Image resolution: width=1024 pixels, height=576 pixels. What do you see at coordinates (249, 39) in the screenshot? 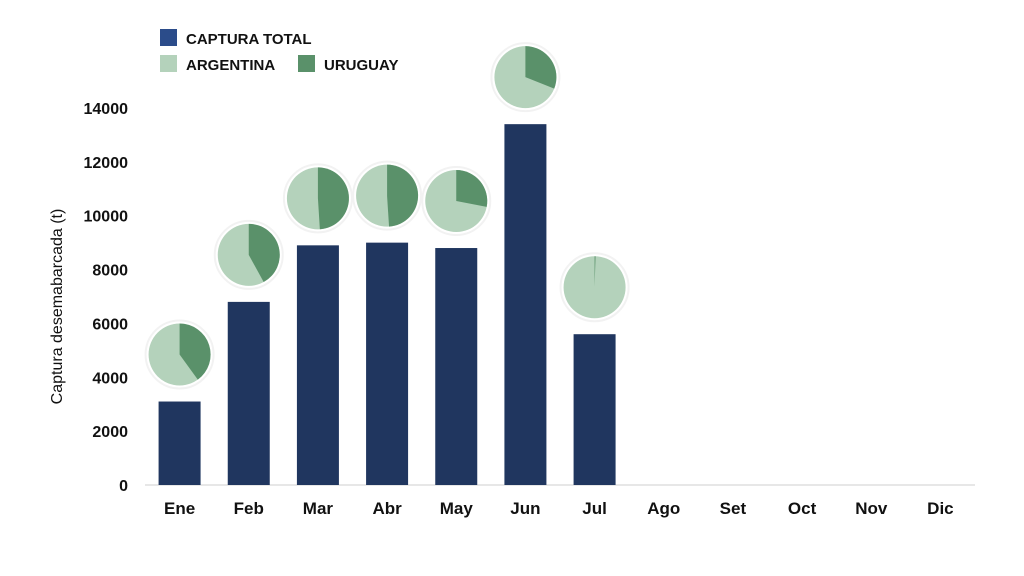
I see `legend-label-captura-total: CAPTURA TOTAL` at bounding box center [249, 39].